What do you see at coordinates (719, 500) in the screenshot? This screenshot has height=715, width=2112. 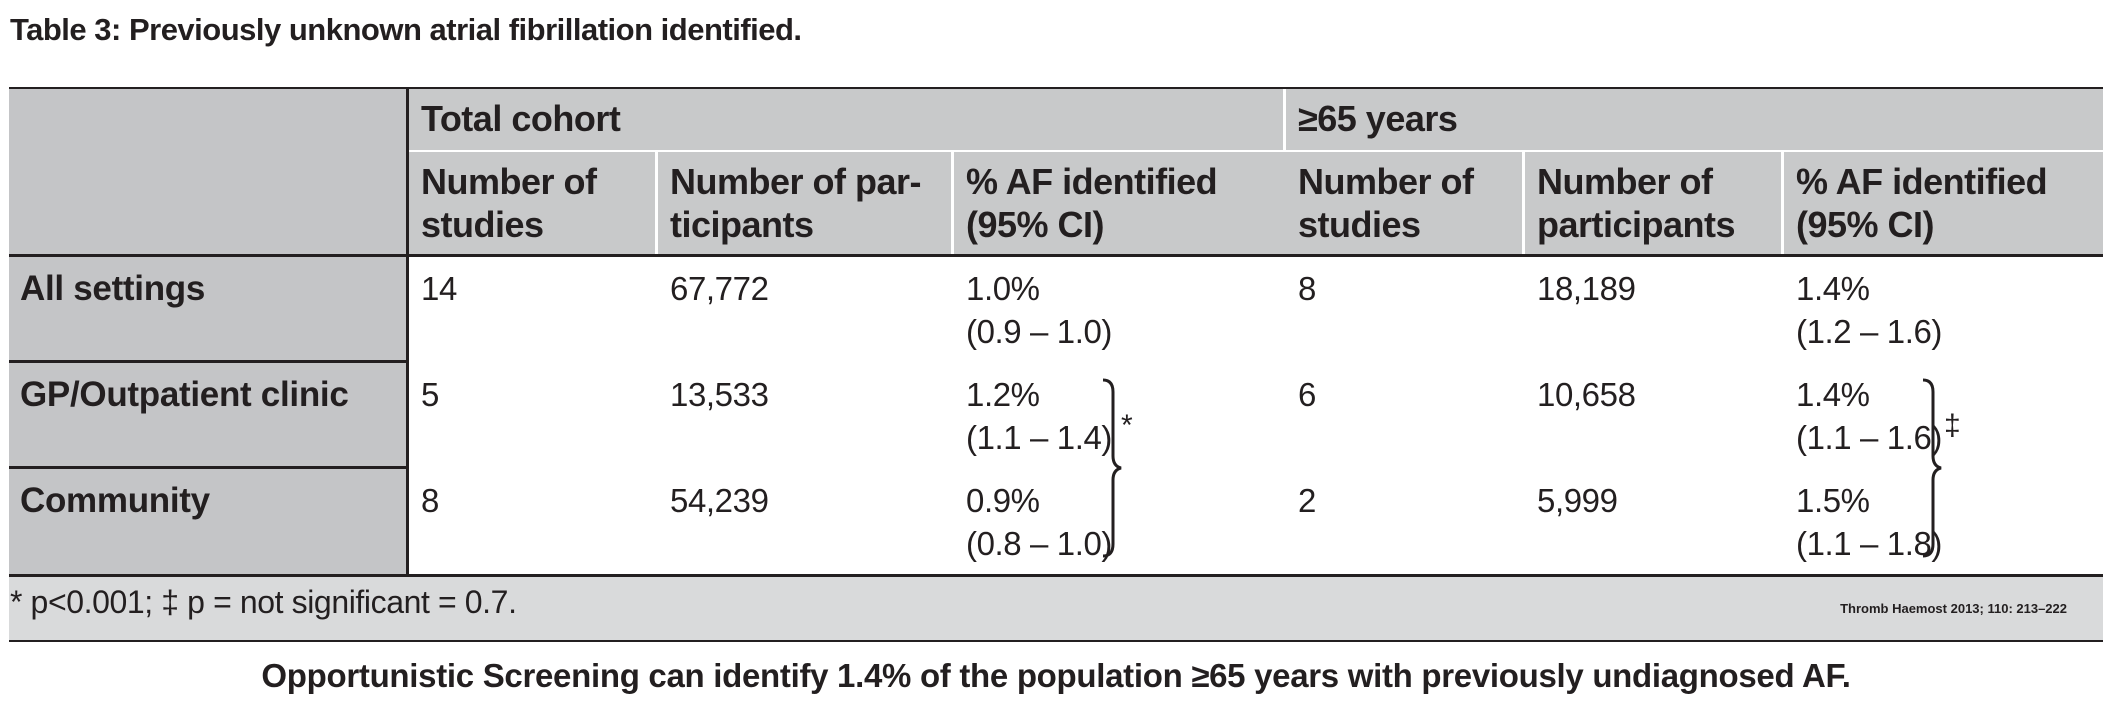 I see `cell-total-participants: 54,239` at bounding box center [719, 500].